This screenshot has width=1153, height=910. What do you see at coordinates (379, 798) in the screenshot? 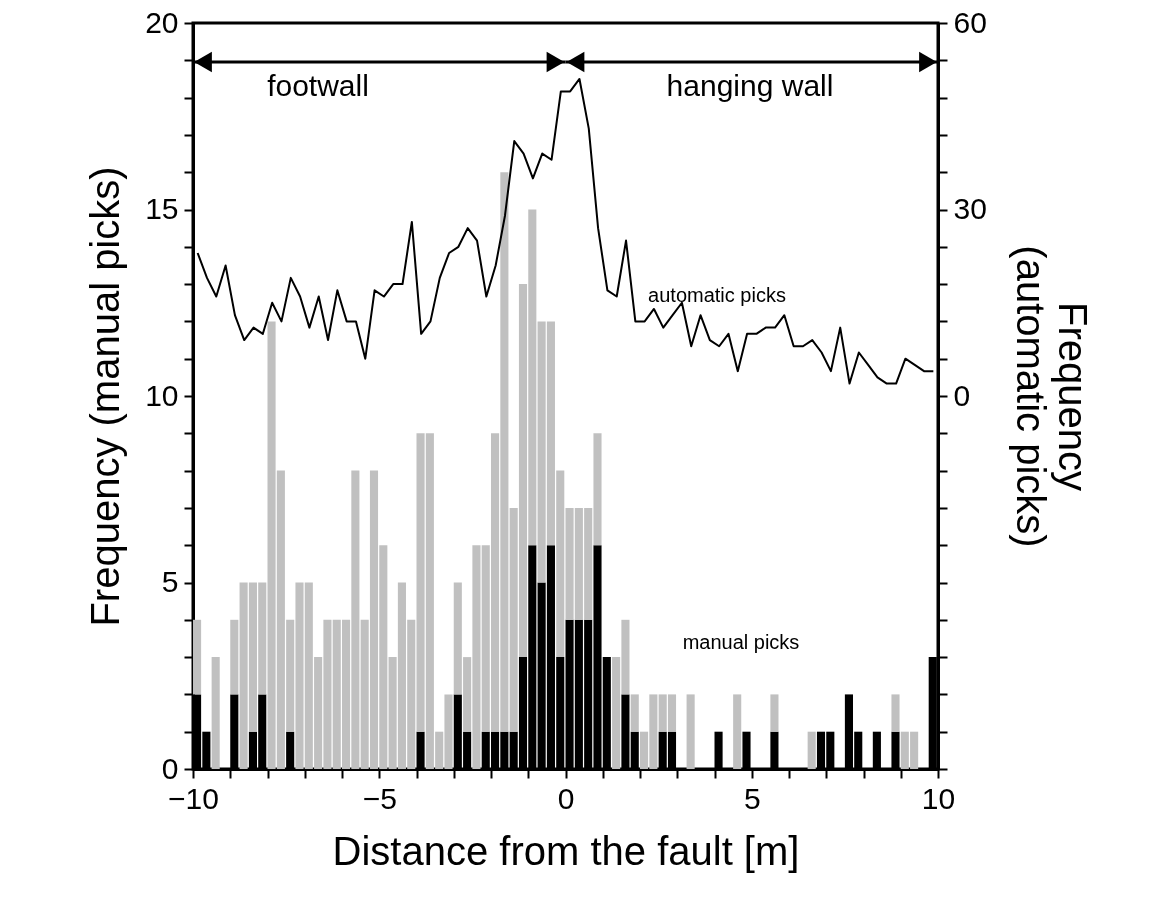
I see `x-tick-label: −5` at bounding box center [379, 798].